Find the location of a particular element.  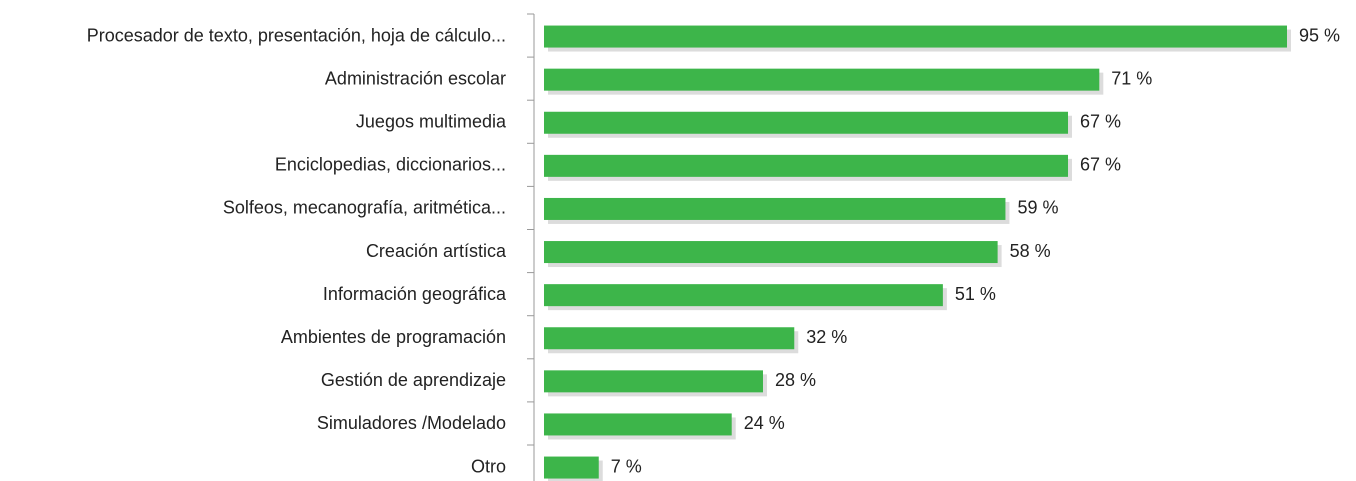

value-label: 58 % is located at coordinates (1030, 251).